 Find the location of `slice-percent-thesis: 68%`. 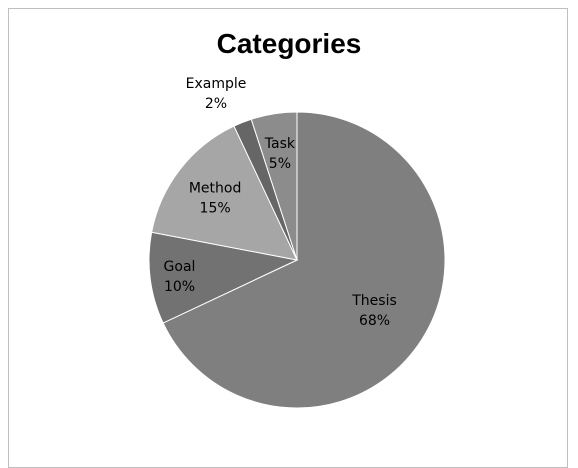

slice-percent-thesis: 68% is located at coordinates (374, 321).